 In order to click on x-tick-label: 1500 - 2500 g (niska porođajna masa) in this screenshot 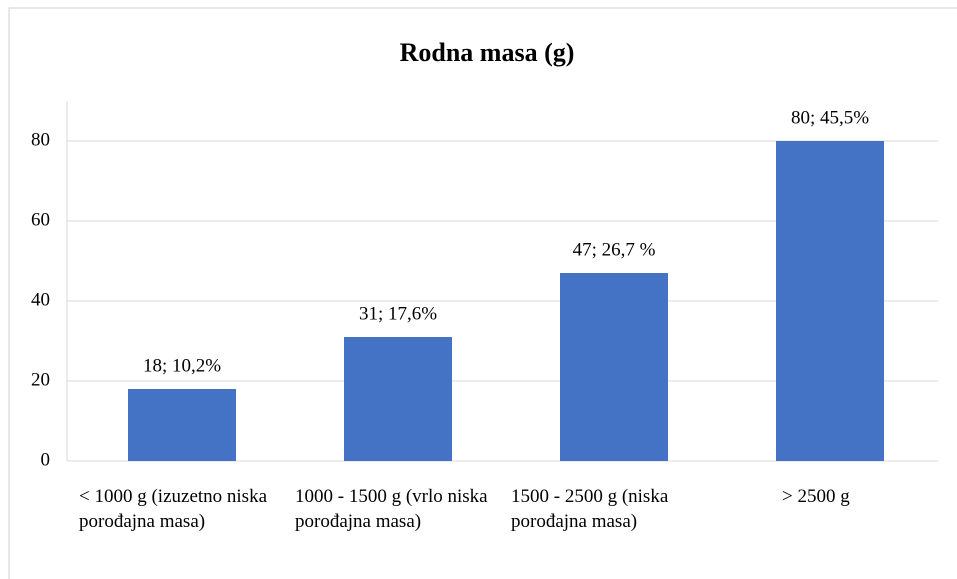, I will do `click(590, 509)`.